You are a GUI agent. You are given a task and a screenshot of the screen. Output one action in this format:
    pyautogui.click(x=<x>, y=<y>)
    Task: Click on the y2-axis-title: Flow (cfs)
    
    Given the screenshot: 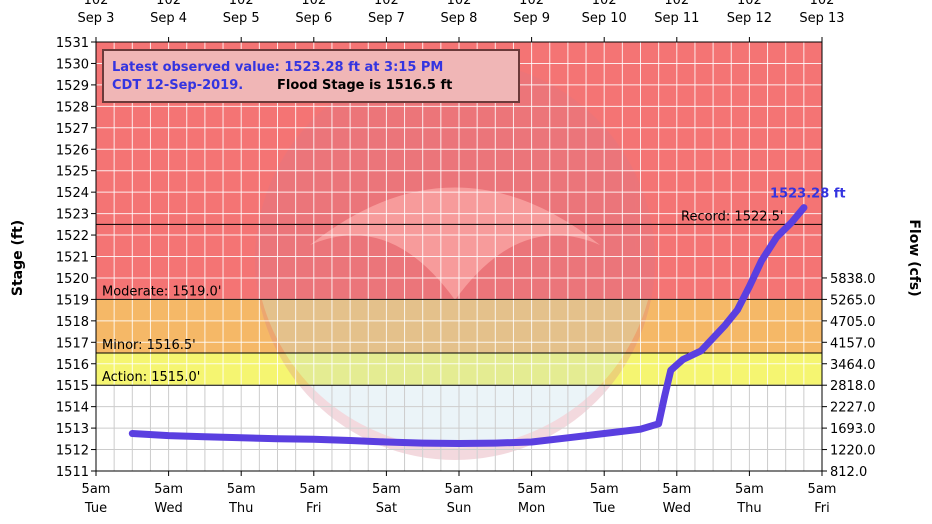 What is the action you would take?
    pyautogui.click(x=914, y=257)
    